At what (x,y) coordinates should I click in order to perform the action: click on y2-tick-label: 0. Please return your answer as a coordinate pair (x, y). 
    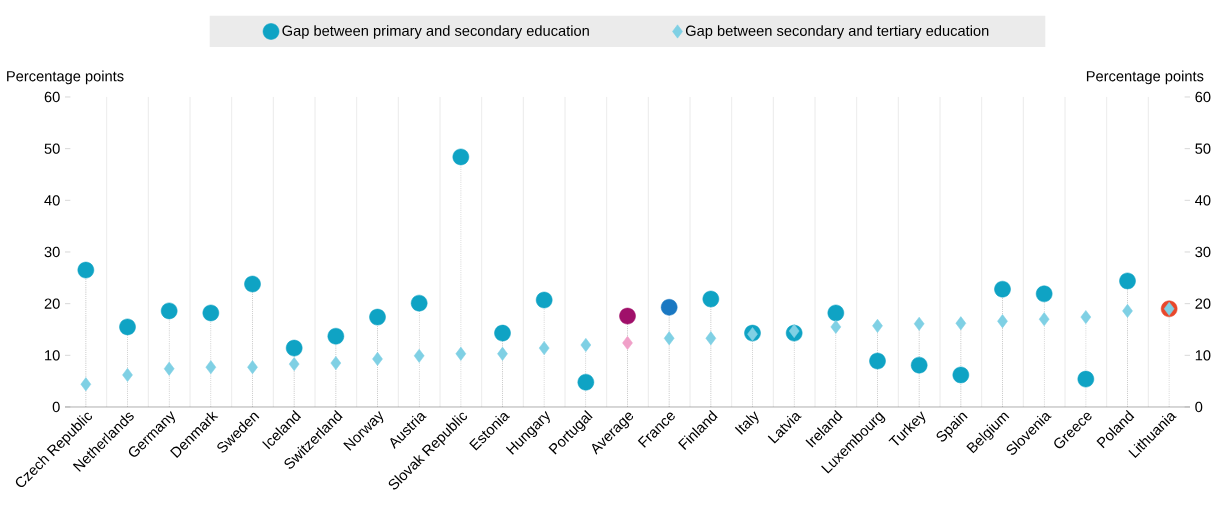
    Looking at the image, I should click on (1199, 407).